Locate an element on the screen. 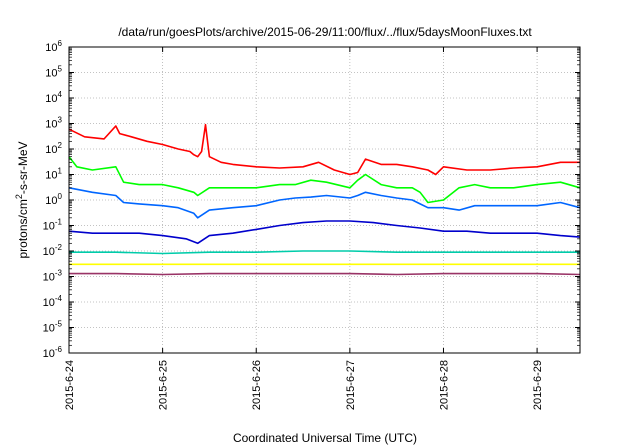 The height and width of the screenshot is (448, 640). y-tick-label: 10⁻⁴ is located at coordinates (53, 301).